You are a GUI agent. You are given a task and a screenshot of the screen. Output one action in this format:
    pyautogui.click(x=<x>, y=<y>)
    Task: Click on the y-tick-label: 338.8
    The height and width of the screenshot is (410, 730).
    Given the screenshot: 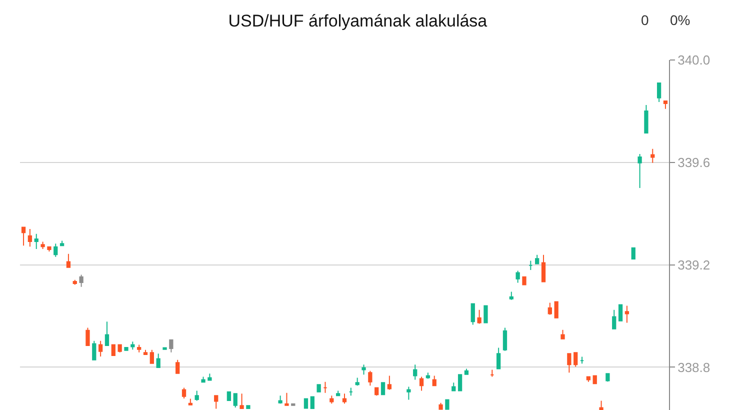 What is the action you would take?
    pyautogui.click(x=694, y=367)
    